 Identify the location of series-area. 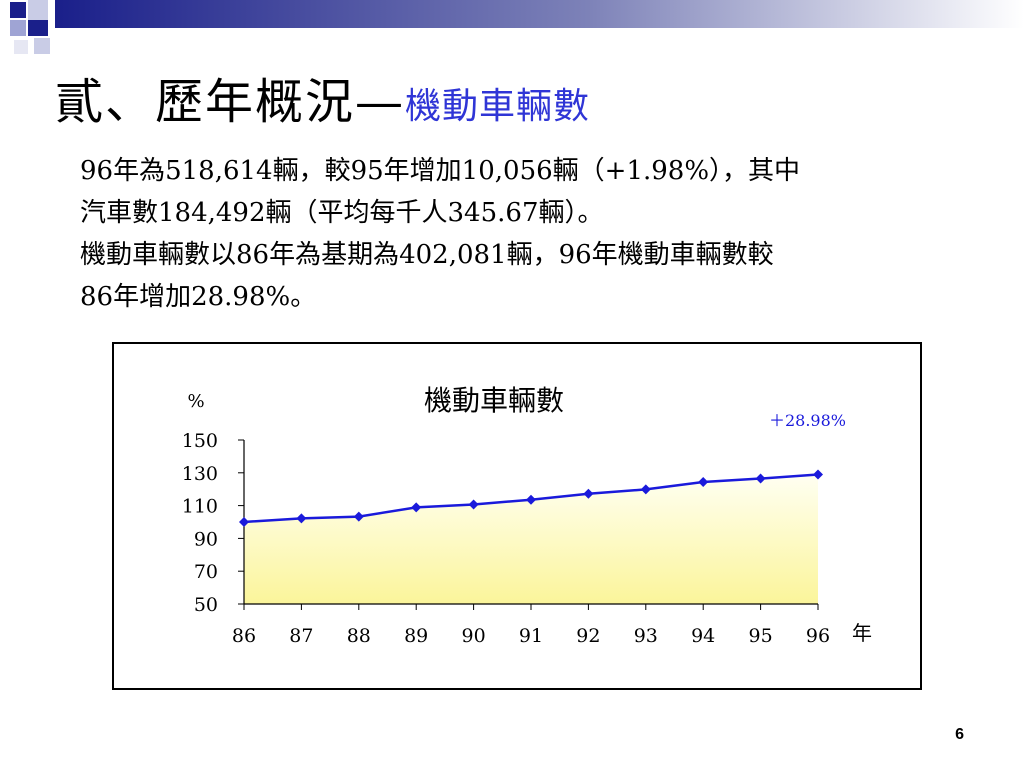
(531, 539).